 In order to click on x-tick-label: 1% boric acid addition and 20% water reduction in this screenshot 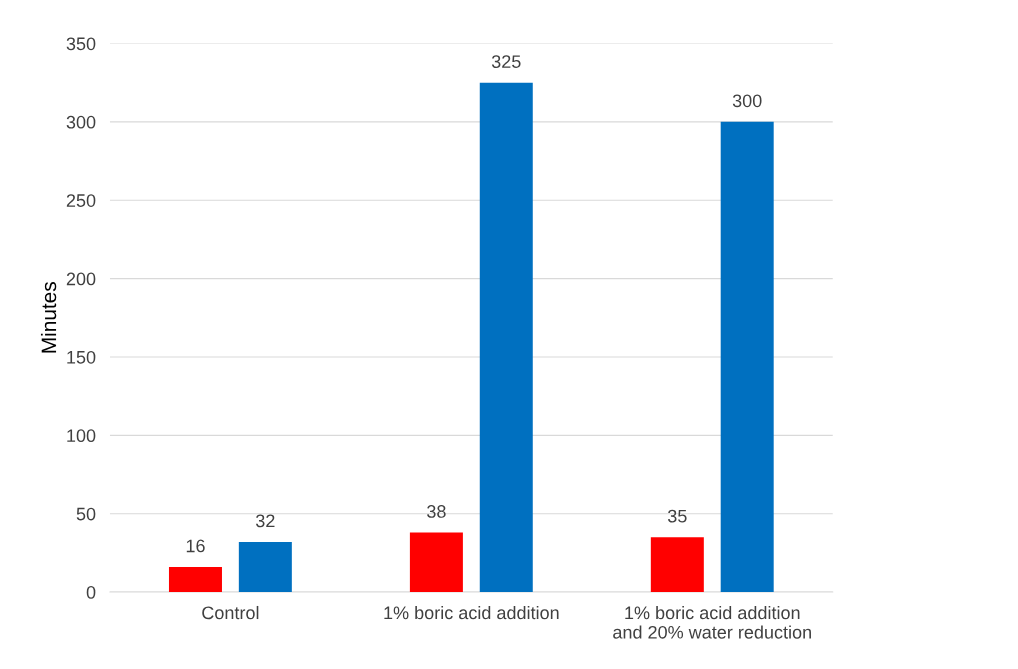, I will do `click(712, 622)`.